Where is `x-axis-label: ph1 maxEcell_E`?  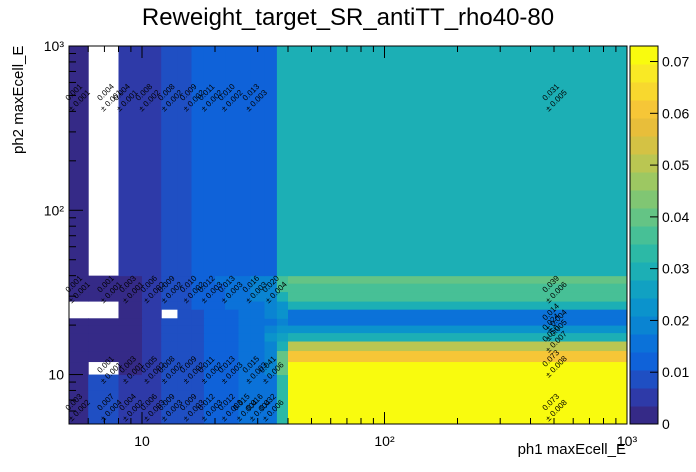 x-axis-label: ph1 maxEcell_E is located at coordinates (571, 449).